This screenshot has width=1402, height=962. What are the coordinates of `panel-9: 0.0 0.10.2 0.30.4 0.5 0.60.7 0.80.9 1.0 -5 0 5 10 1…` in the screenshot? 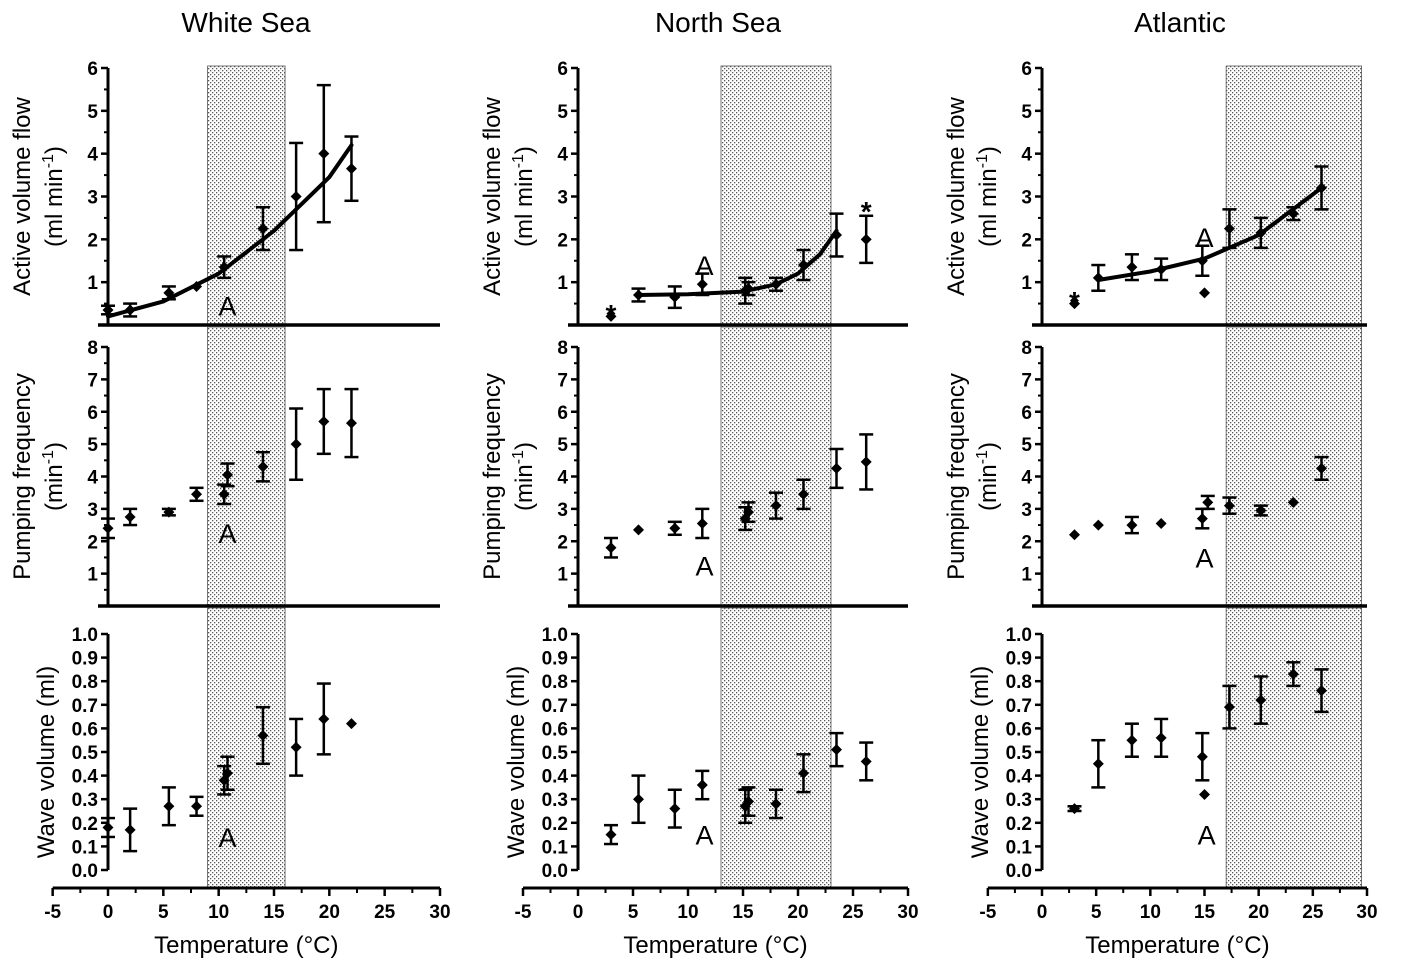 It's located at (1172, 783).